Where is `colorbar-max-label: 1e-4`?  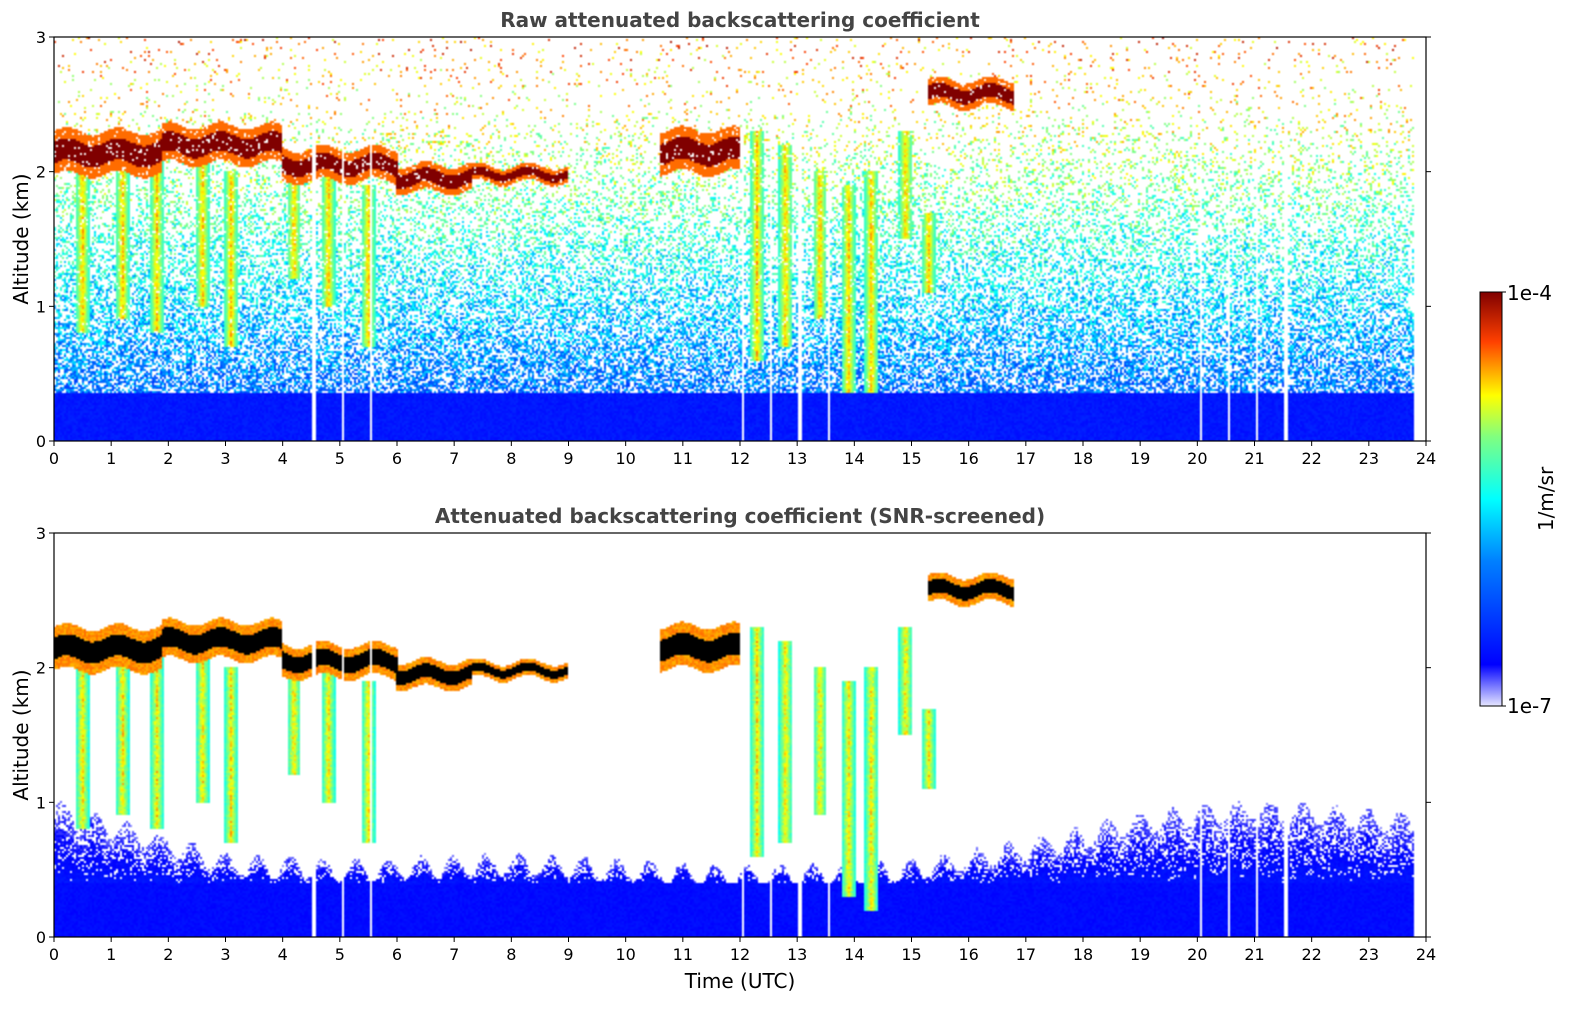
colorbar-max-label: 1e-4 is located at coordinates (1529, 293).